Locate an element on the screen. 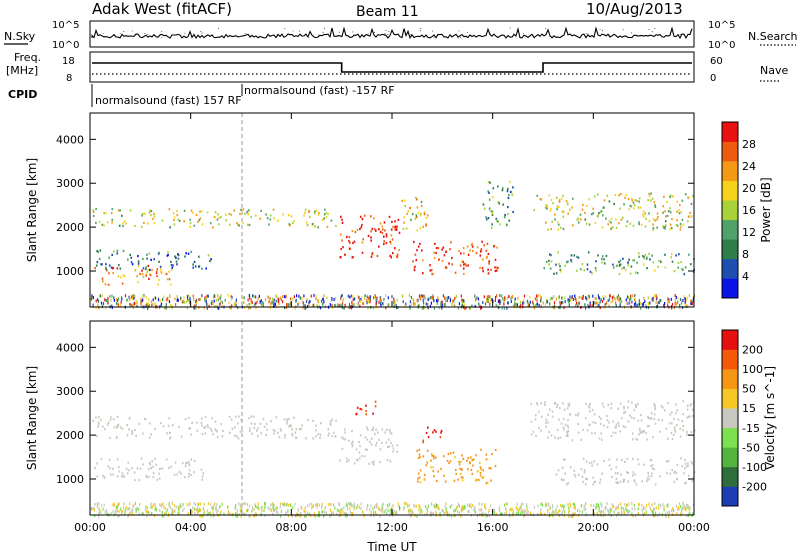  colorbar-tick-label: 50 is located at coordinates (749, 389).